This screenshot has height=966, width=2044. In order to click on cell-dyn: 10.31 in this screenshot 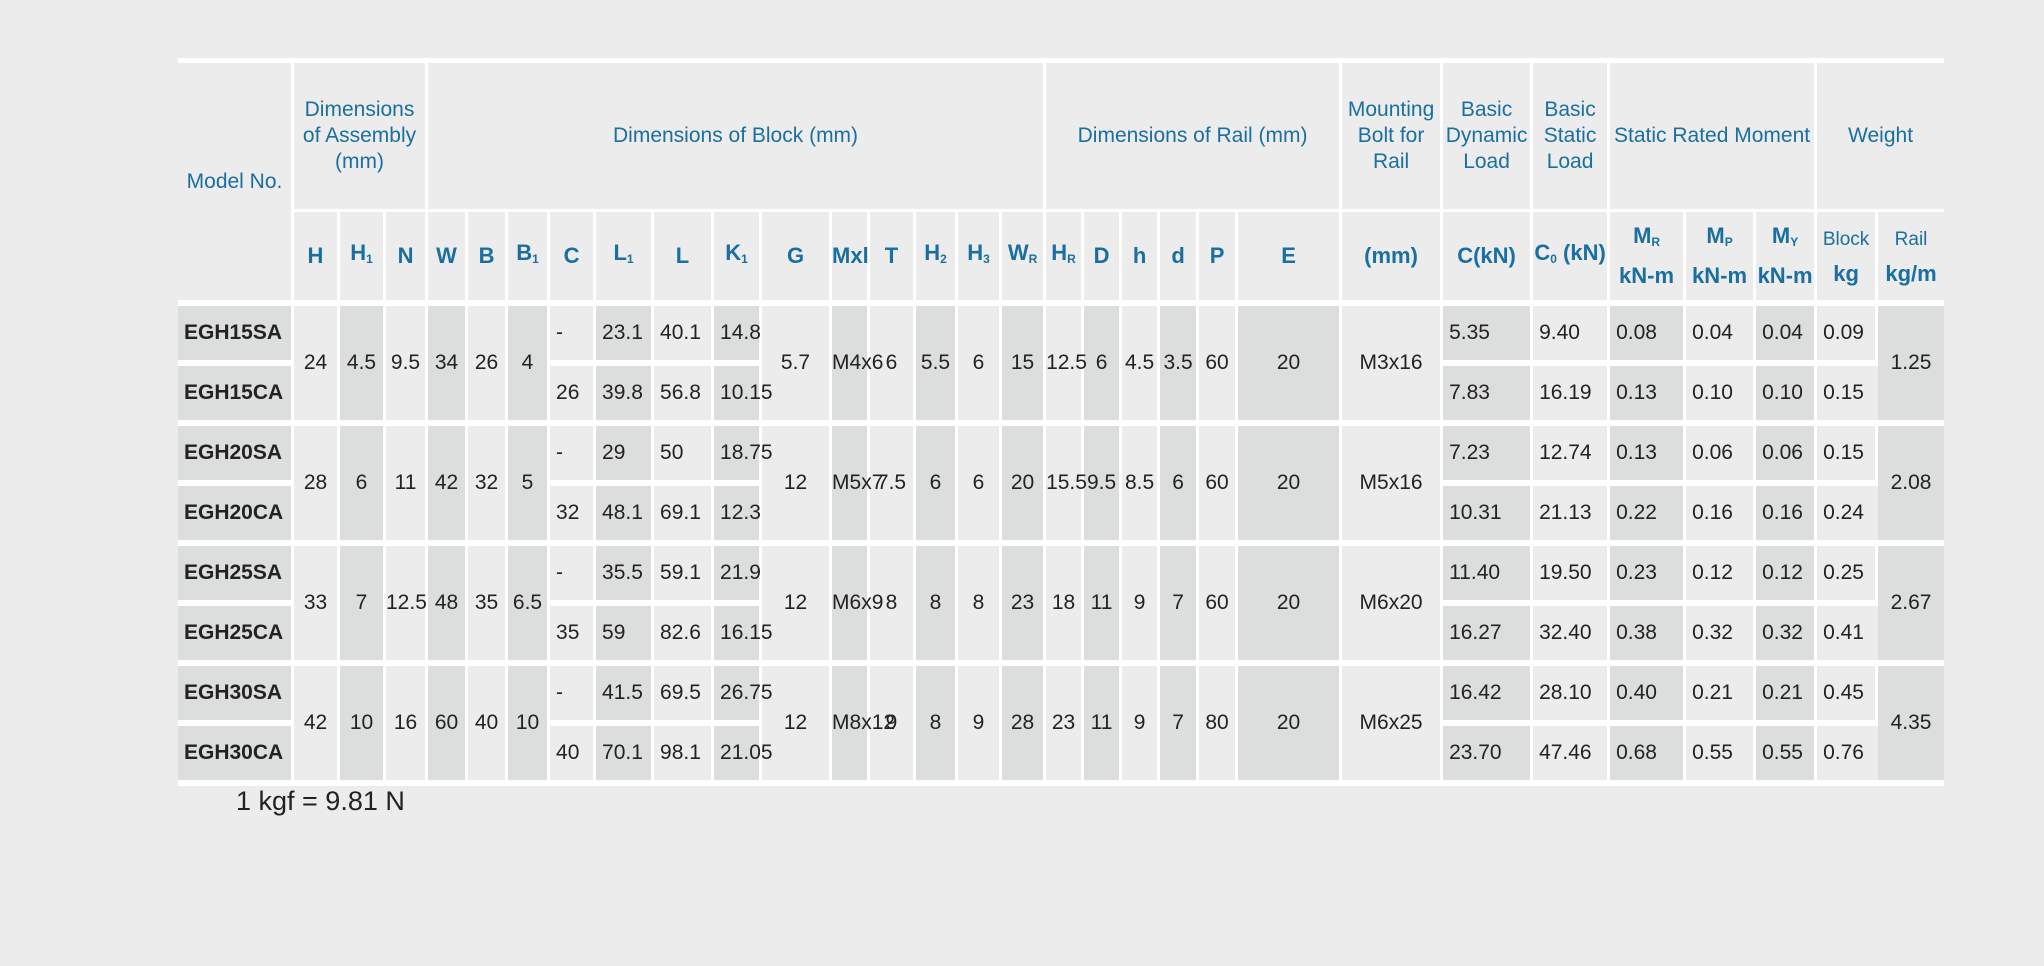, I will do `click(1488, 516)`.